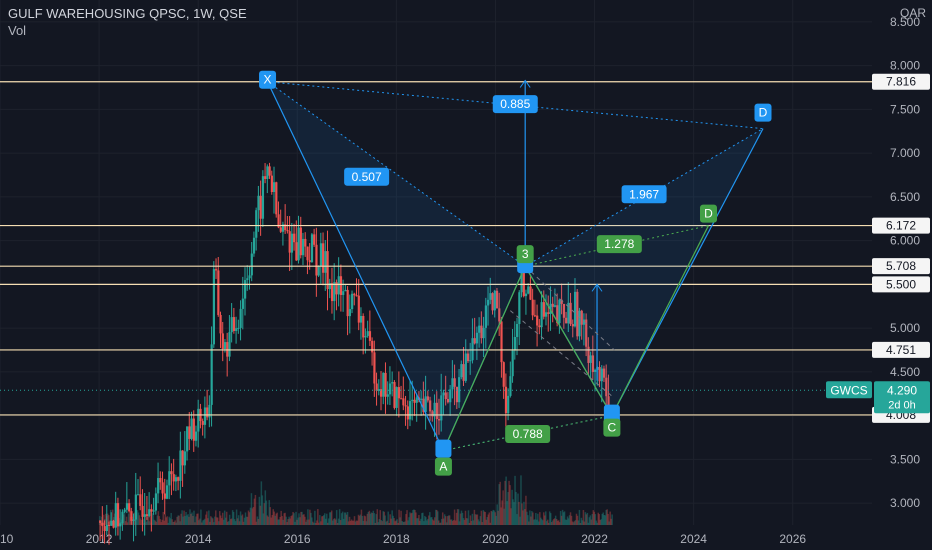 Image resolution: width=932 pixels, height=550 pixels. I want to click on point-label-box, so click(268, 79).